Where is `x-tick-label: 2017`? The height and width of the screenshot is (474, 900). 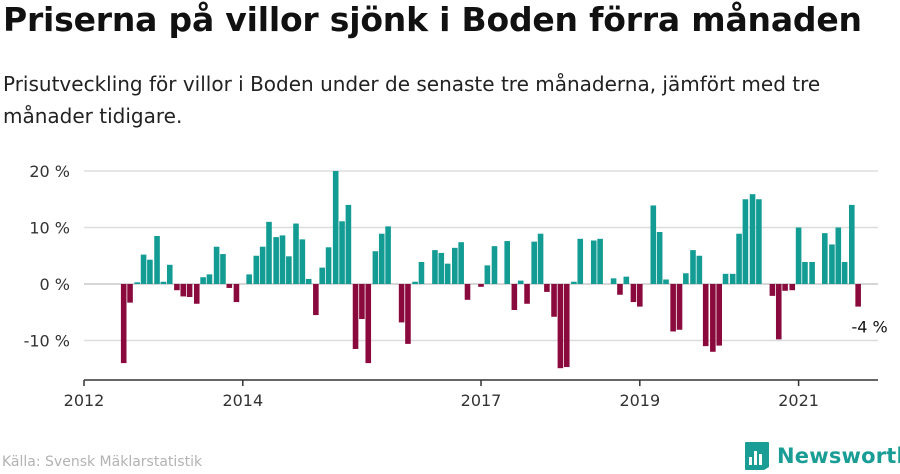 x-tick-label: 2017 is located at coordinates (481, 400).